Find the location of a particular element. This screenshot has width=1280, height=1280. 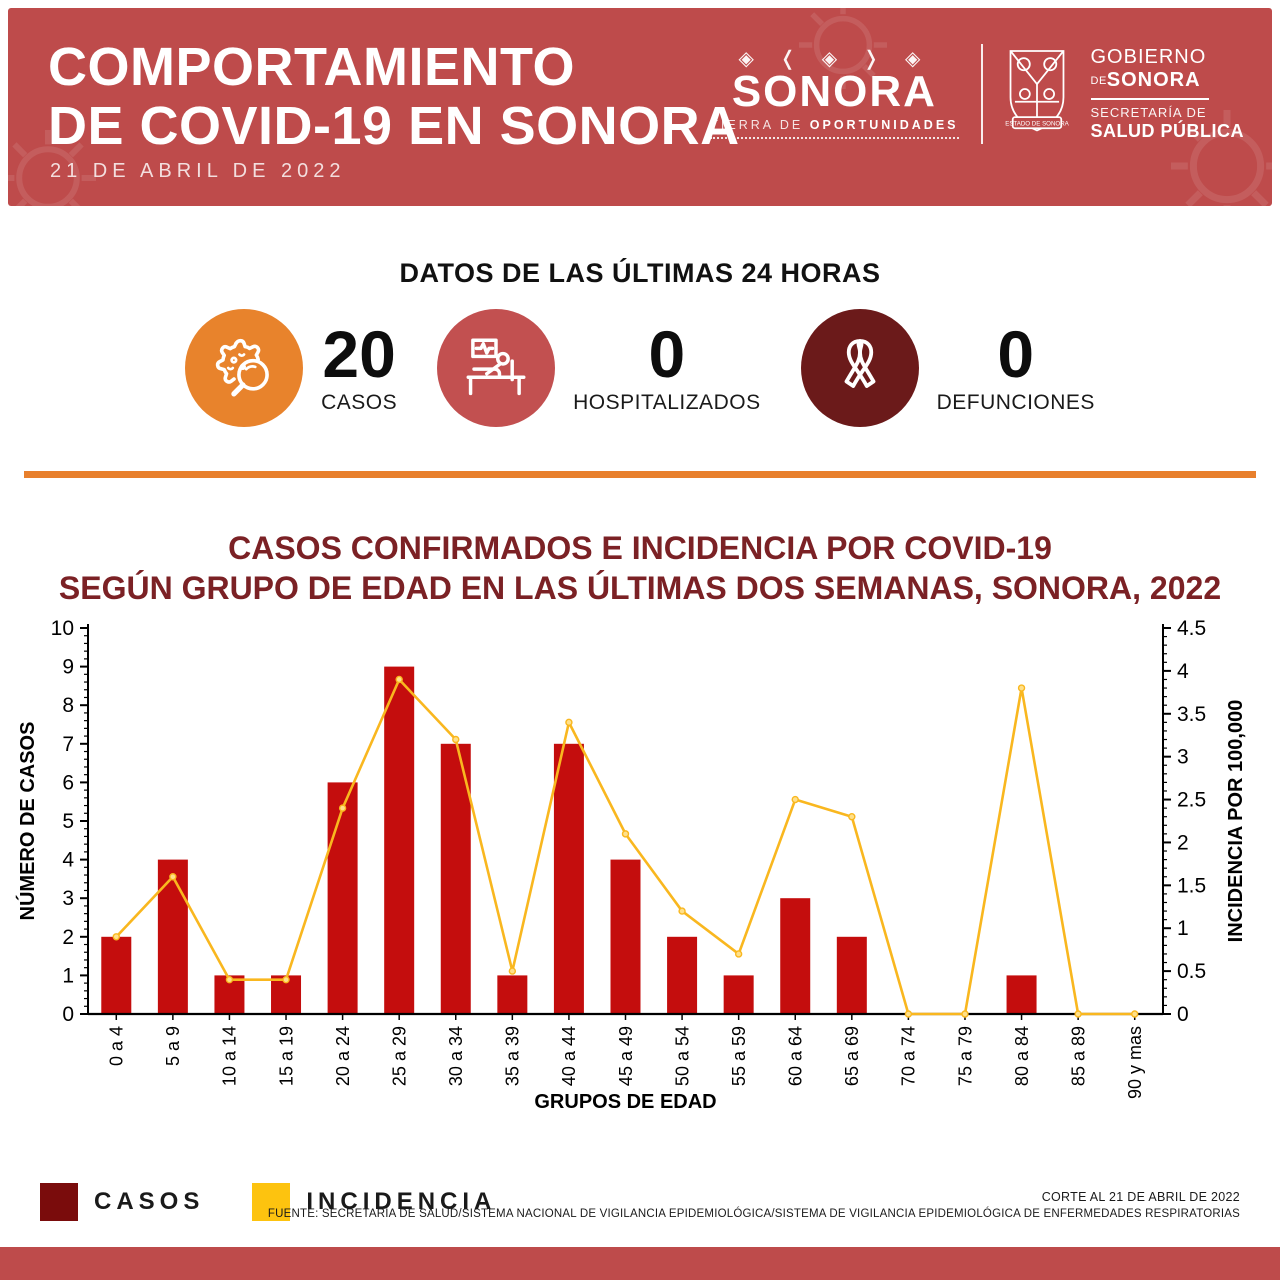

shield-caption: ESTADO DE SONORA is located at coordinates (1037, 123).